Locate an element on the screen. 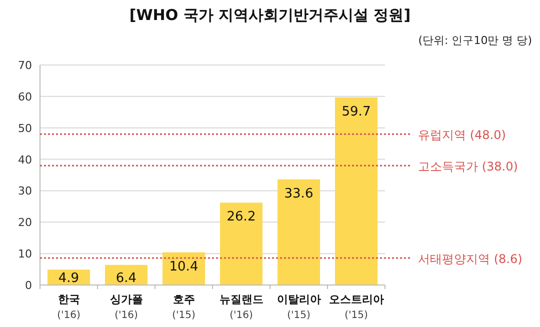 The height and width of the screenshot is (327, 540). data-label: 10.4 is located at coordinates (183, 266).